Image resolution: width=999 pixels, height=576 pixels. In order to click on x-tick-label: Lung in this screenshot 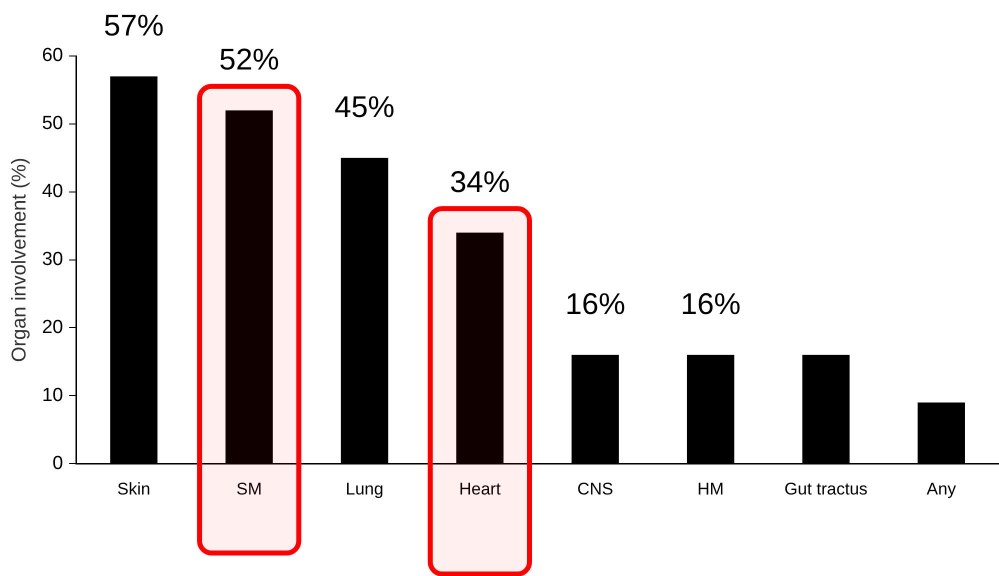, I will do `click(365, 488)`.